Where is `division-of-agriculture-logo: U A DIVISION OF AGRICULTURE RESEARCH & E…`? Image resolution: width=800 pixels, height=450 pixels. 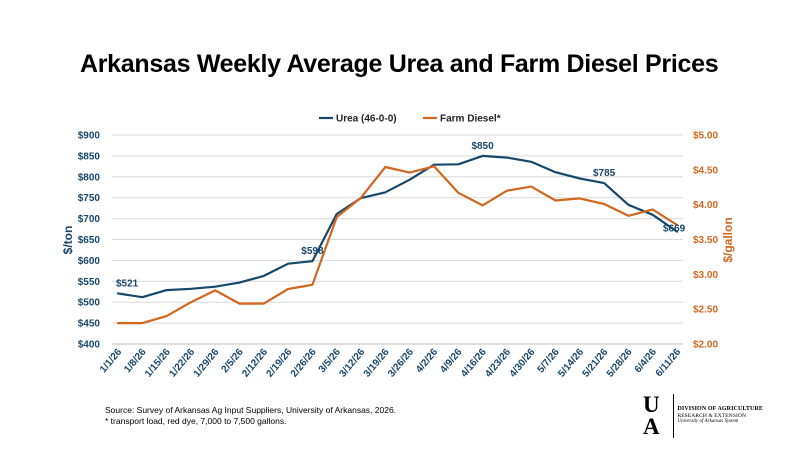
division-of-agriculture-logo: U A DIVISION OF AGRICULTURE RESEARCH & E… is located at coordinates (703, 415).